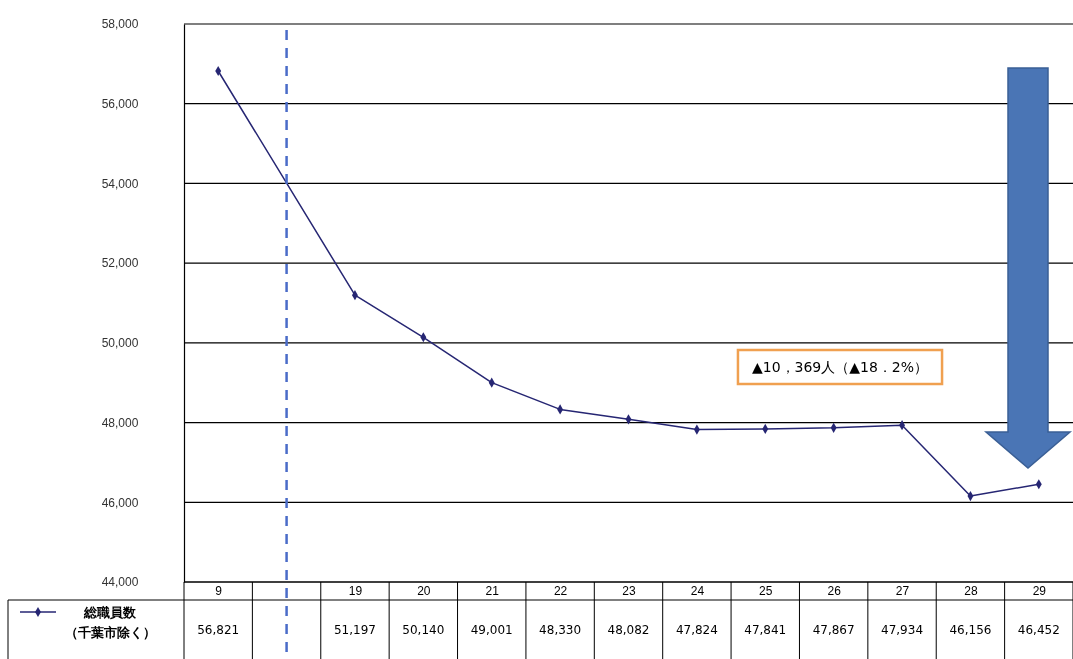  I want to click on data-label: 47,841, so click(765, 629).